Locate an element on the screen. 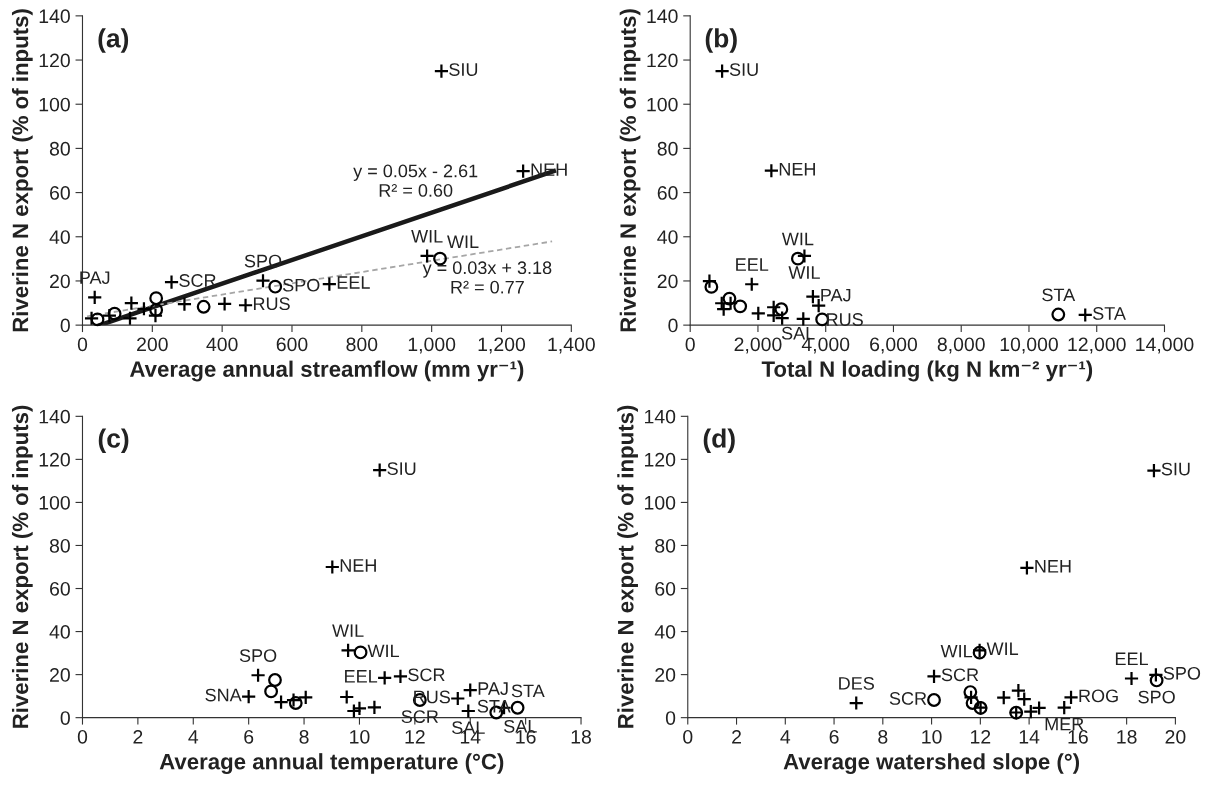  x-tick-label: 20 is located at coordinates (1175, 736).